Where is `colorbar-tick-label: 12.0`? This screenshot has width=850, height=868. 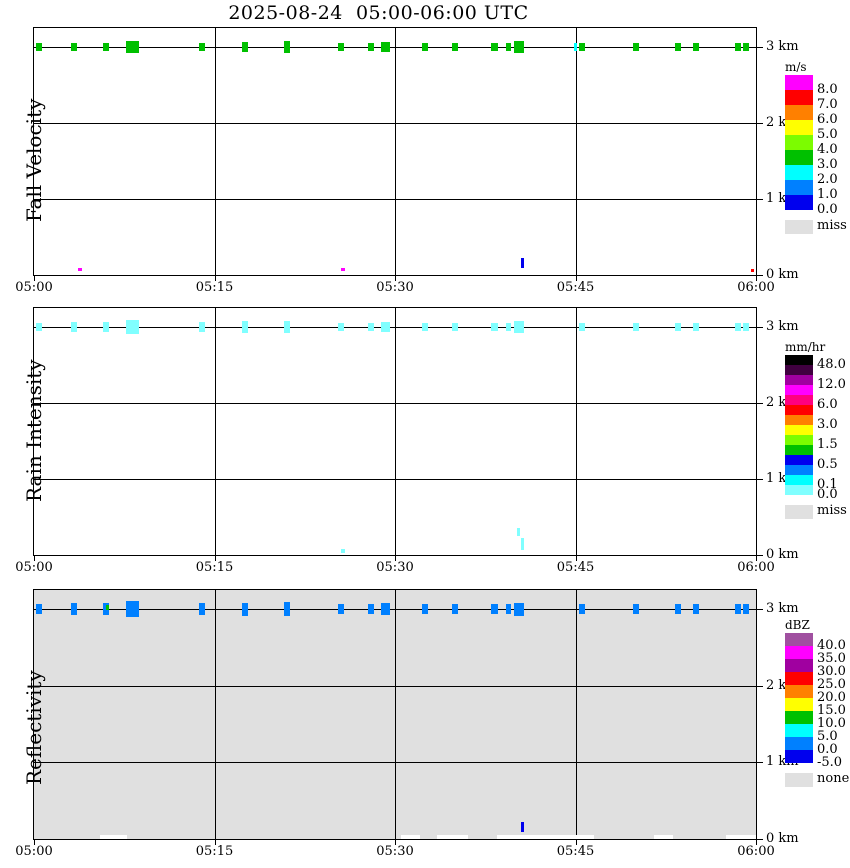
colorbar-tick-label: 12.0 is located at coordinates (831, 384).